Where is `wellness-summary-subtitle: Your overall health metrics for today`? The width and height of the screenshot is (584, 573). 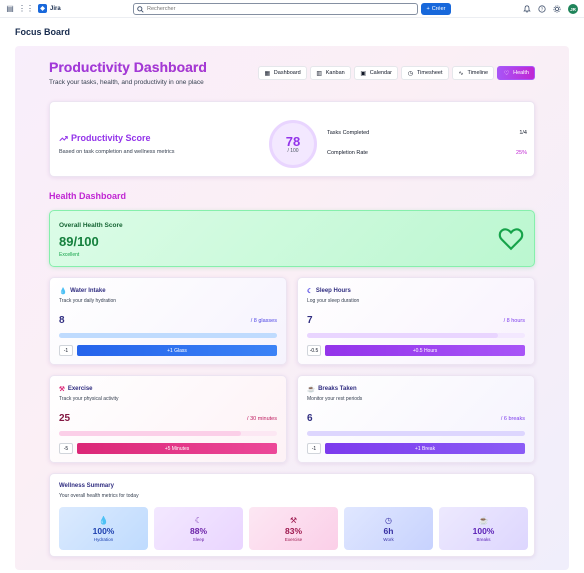
wellness-summary-subtitle: Your overall health metrics for today is located at coordinates (99, 496).